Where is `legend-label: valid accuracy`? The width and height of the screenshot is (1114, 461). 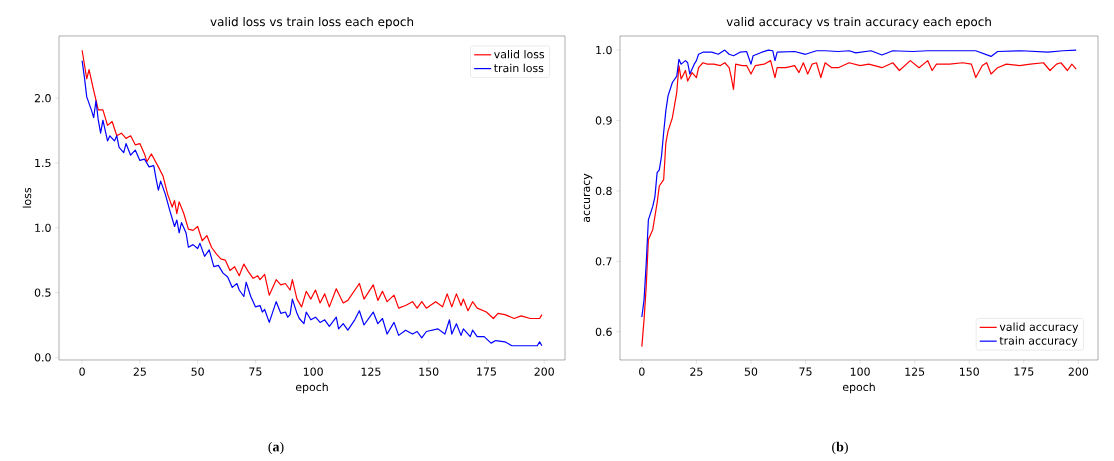 legend-label: valid accuracy is located at coordinates (1039, 328).